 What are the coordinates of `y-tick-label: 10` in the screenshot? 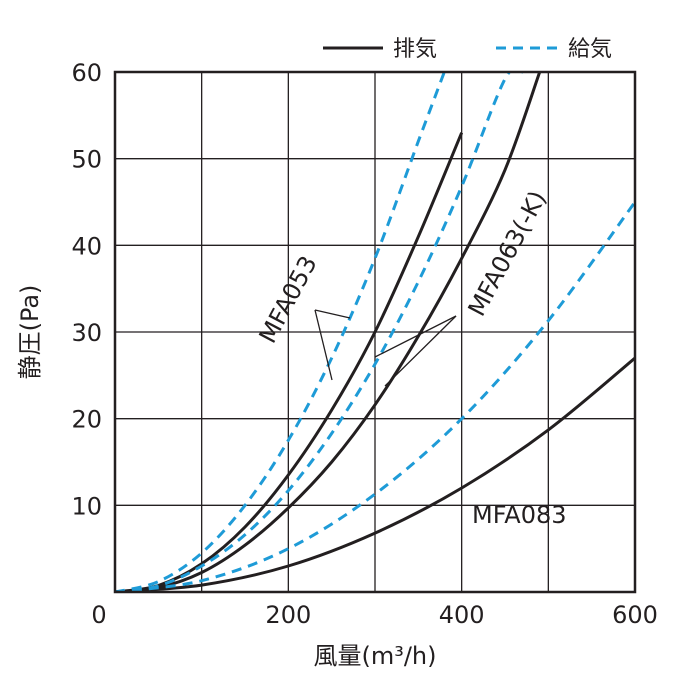 It's located at (86, 506).